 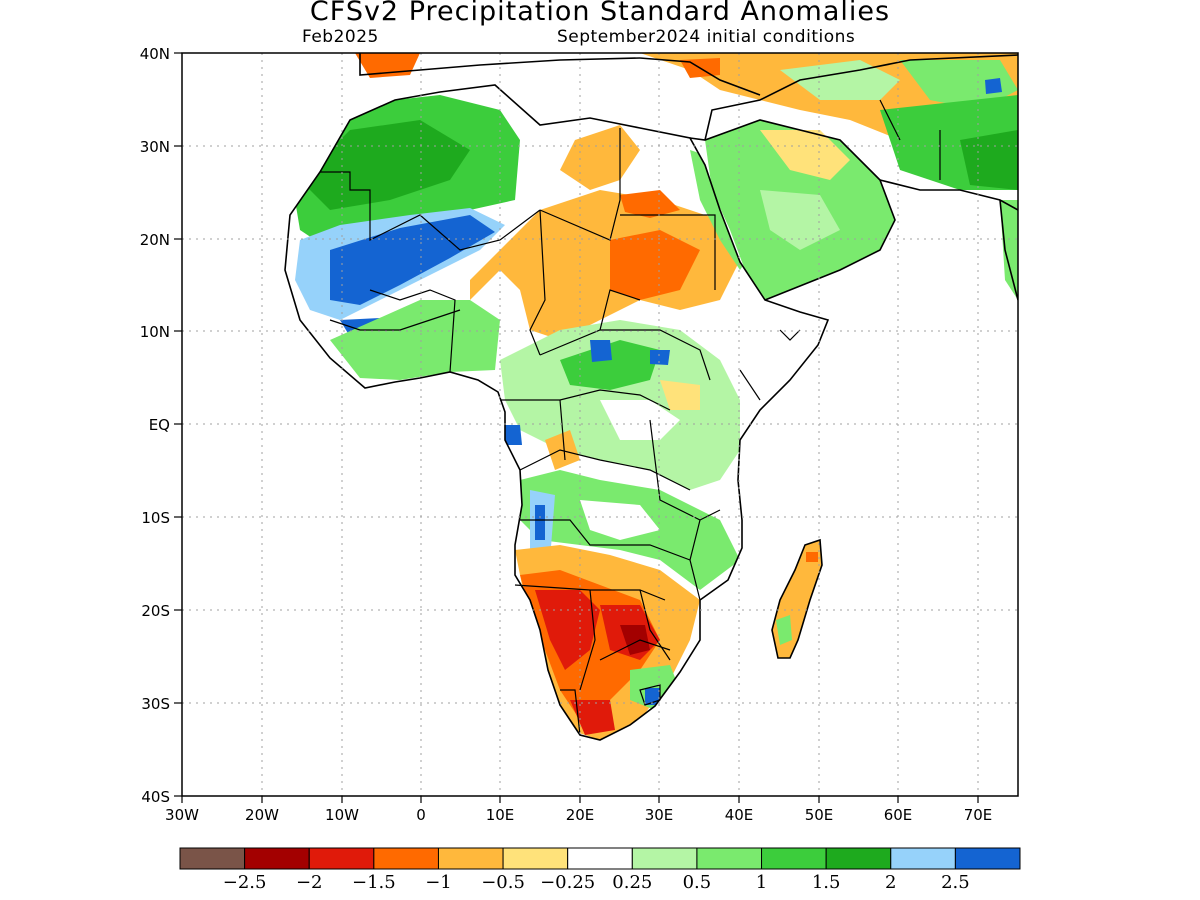 I want to click on lon-label: 40E, so click(x=739, y=815).